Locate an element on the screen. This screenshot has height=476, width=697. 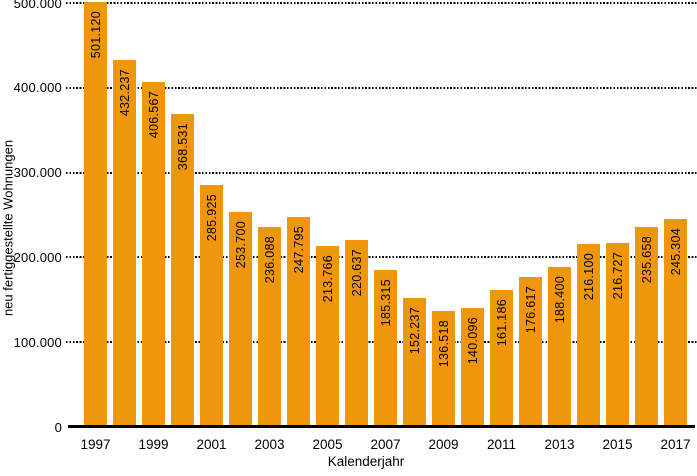
bar-2001: 285.925 is located at coordinates (211, 305).